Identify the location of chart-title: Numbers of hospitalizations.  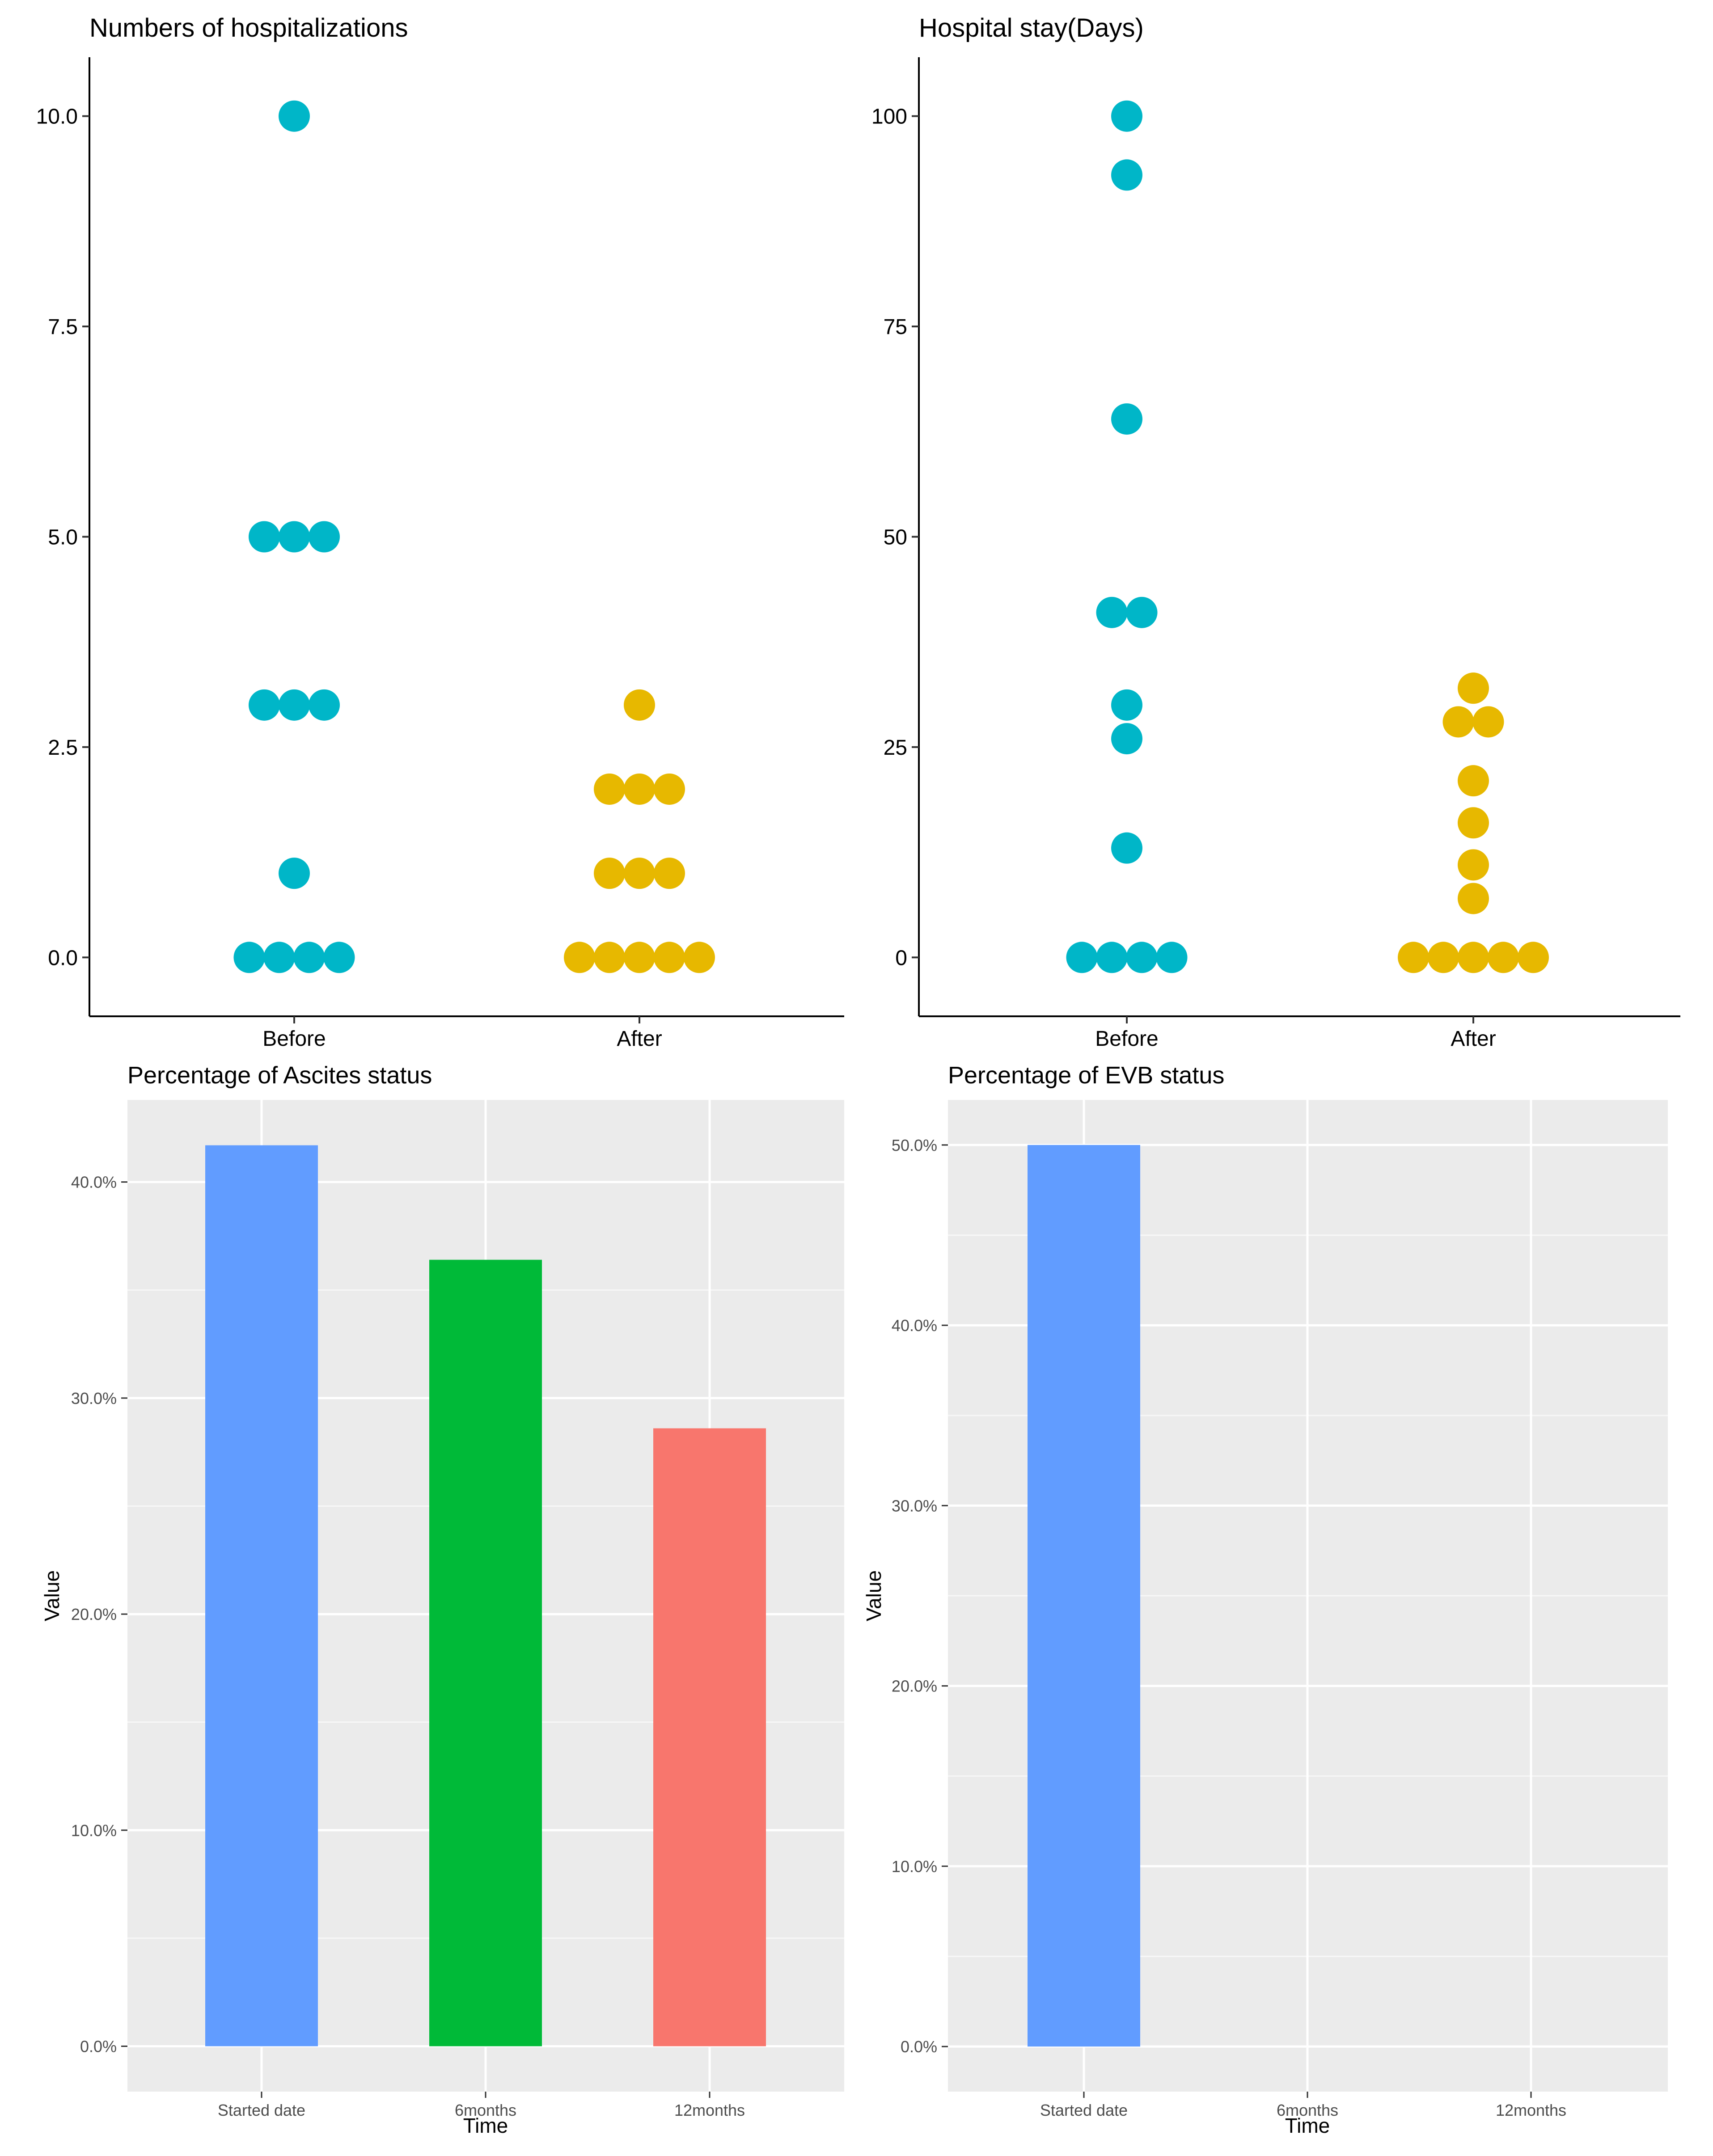
(249, 27).